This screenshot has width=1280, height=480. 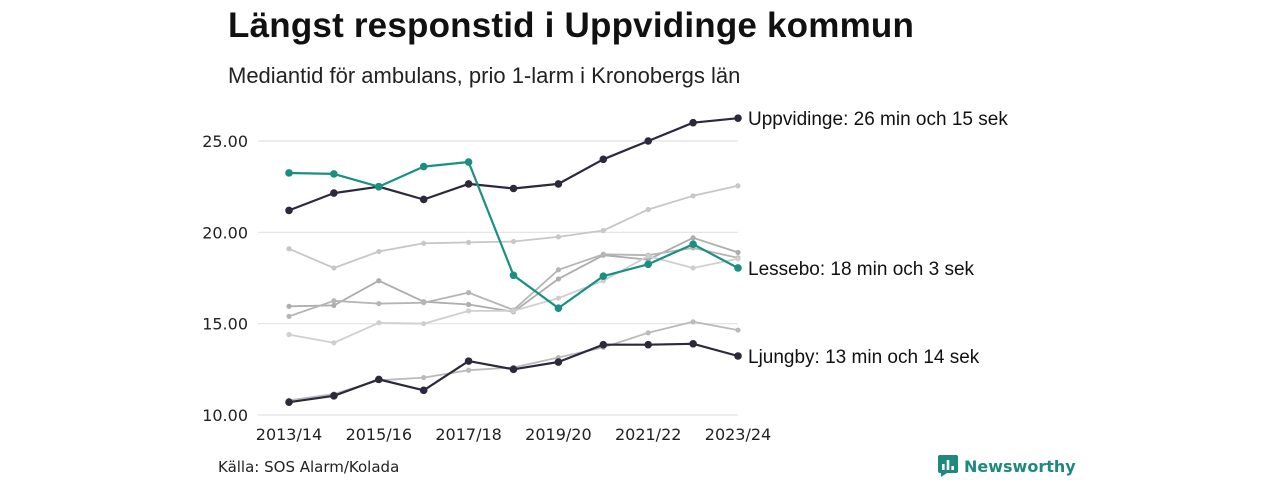 What do you see at coordinates (1020, 466) in the screenshot?
I see `brand-name: Newsworthy` at bounding box center [1020, 466].